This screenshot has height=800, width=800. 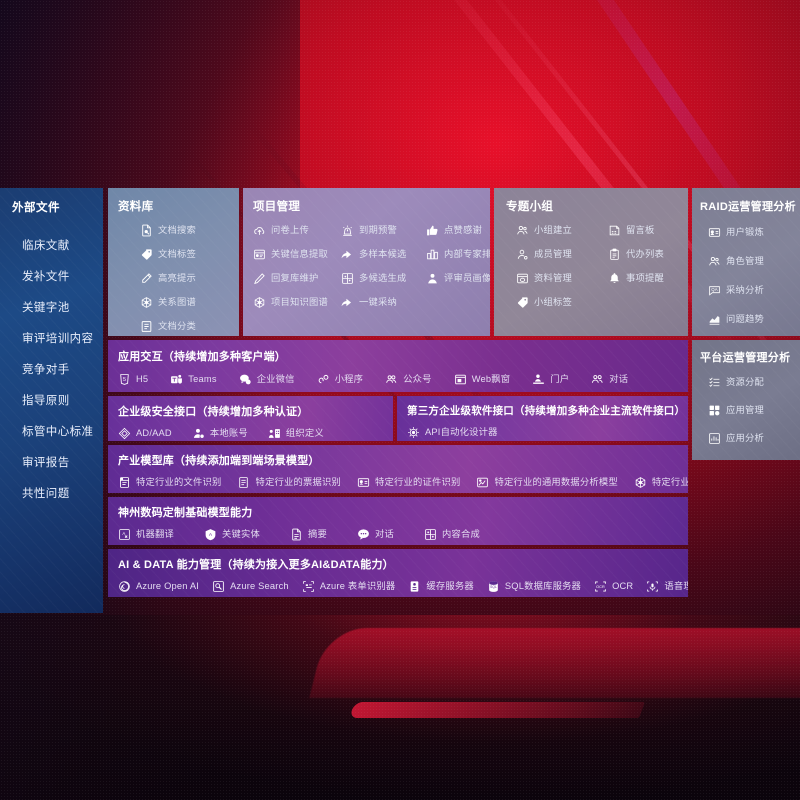 I want to click on panel-topic-group: 专题小组 小组建立 留言板 成员管理 代办列表, so click(x=591, y=262).